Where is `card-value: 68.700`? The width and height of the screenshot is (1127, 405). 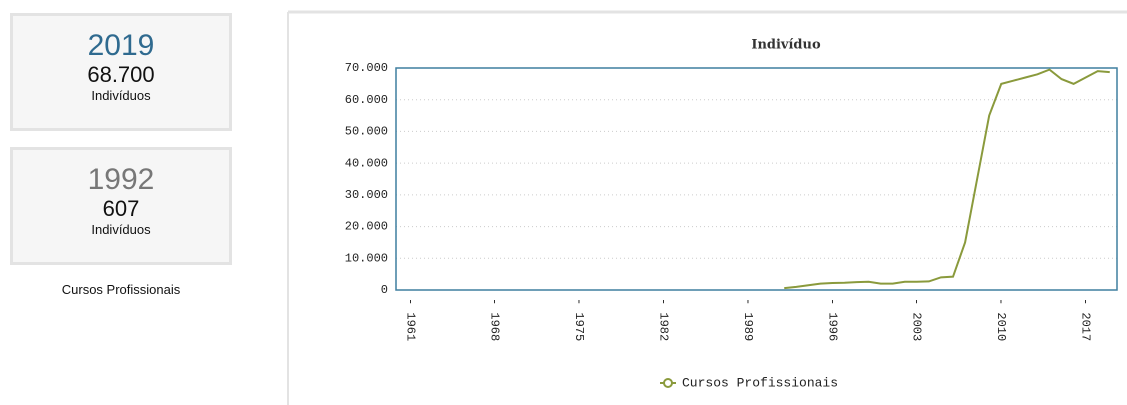
card-value: 68.700 is located at coordinates (121, 74).